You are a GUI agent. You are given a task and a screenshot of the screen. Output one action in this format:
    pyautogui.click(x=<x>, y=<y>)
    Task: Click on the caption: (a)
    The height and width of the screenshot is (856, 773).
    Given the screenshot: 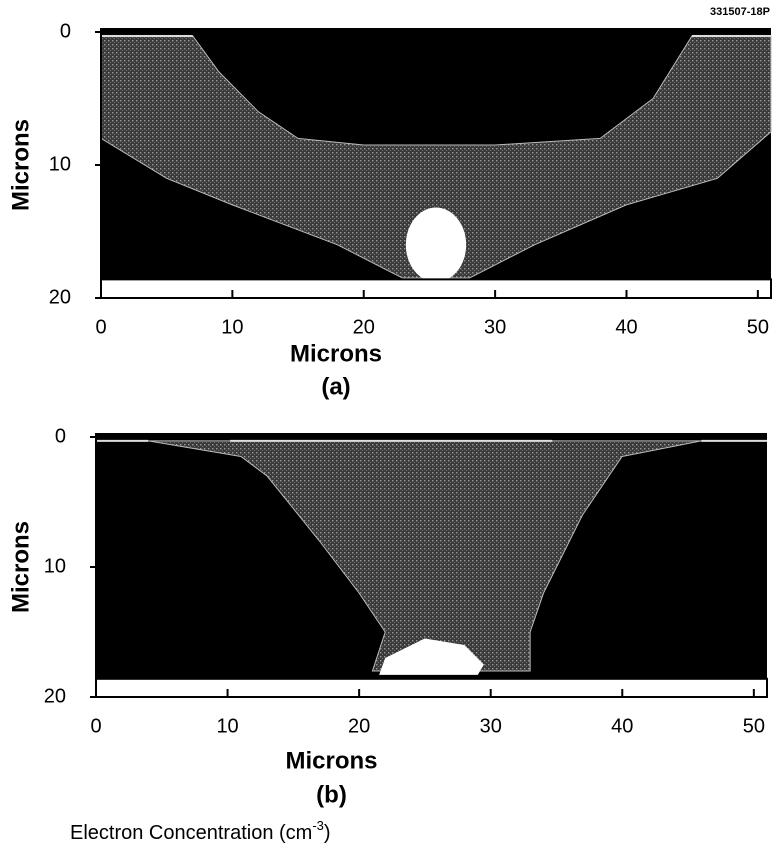 What is the action you would take?
    pyautogui.click(x=335, y=386)
    